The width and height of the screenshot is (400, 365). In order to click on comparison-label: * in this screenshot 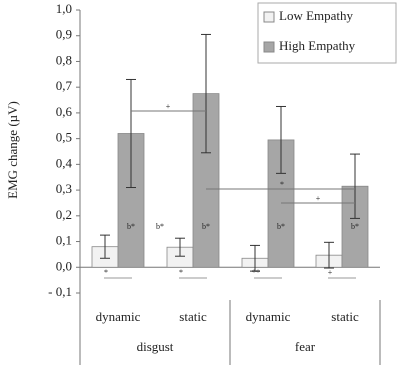, I will do `click(282, 184)`.